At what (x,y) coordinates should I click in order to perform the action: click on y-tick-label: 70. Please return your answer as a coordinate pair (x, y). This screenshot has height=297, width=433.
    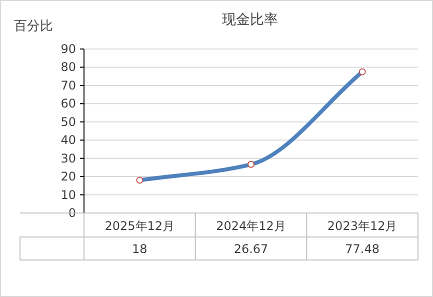
    Looking at the image, I should click on (68, 85).